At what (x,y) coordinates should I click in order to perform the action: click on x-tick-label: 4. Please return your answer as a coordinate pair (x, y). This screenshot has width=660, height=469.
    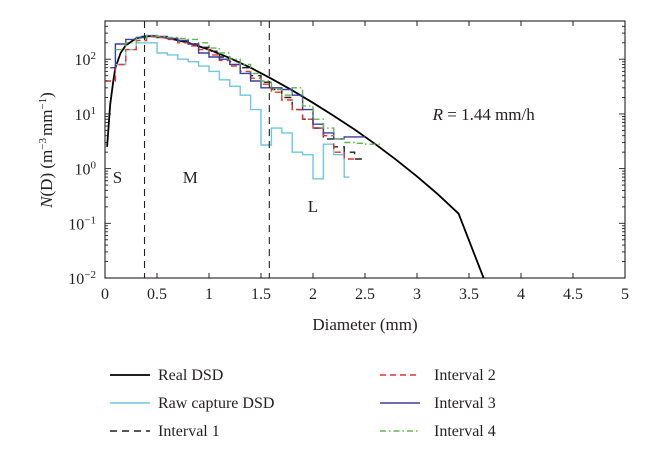
    Looking at the image, I should click on (521, 294).